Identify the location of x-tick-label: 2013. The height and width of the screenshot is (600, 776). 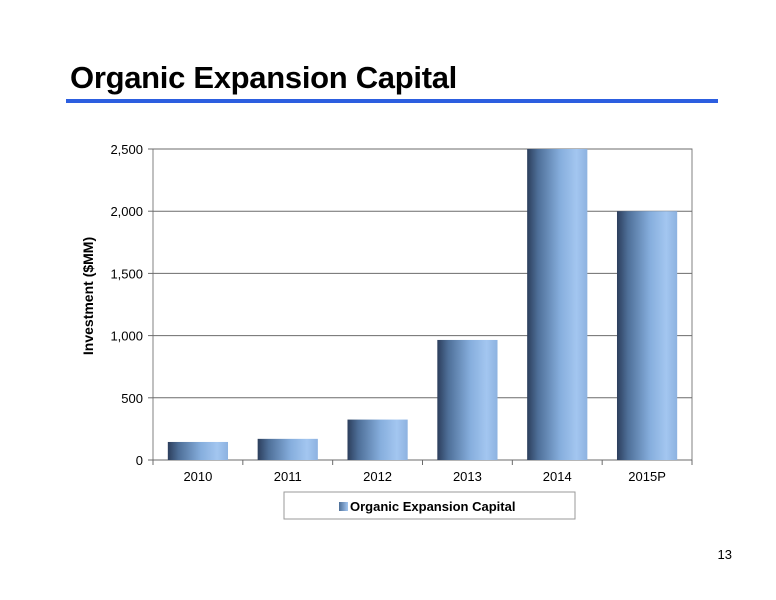
(467, 476).